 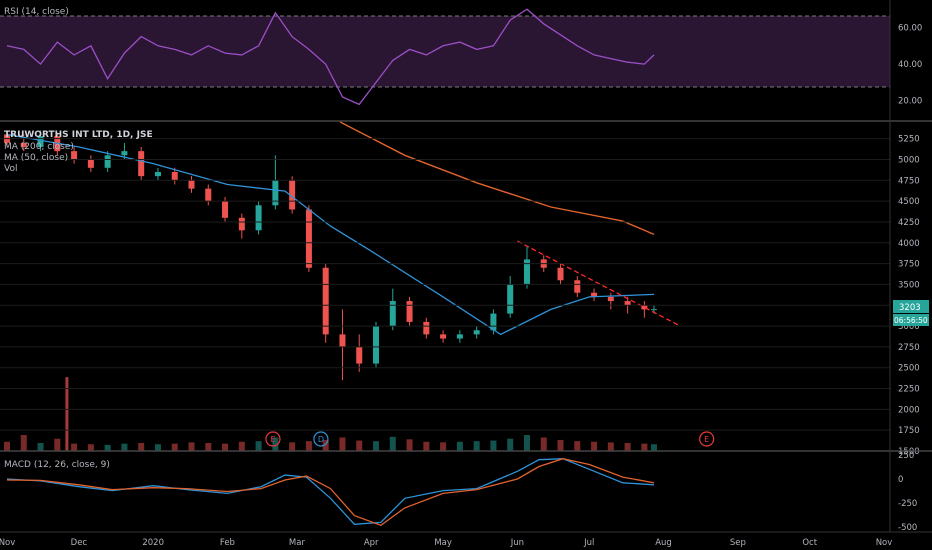 I want to click on rsi-y-tick: 60.00, so click(x=910, y=28).